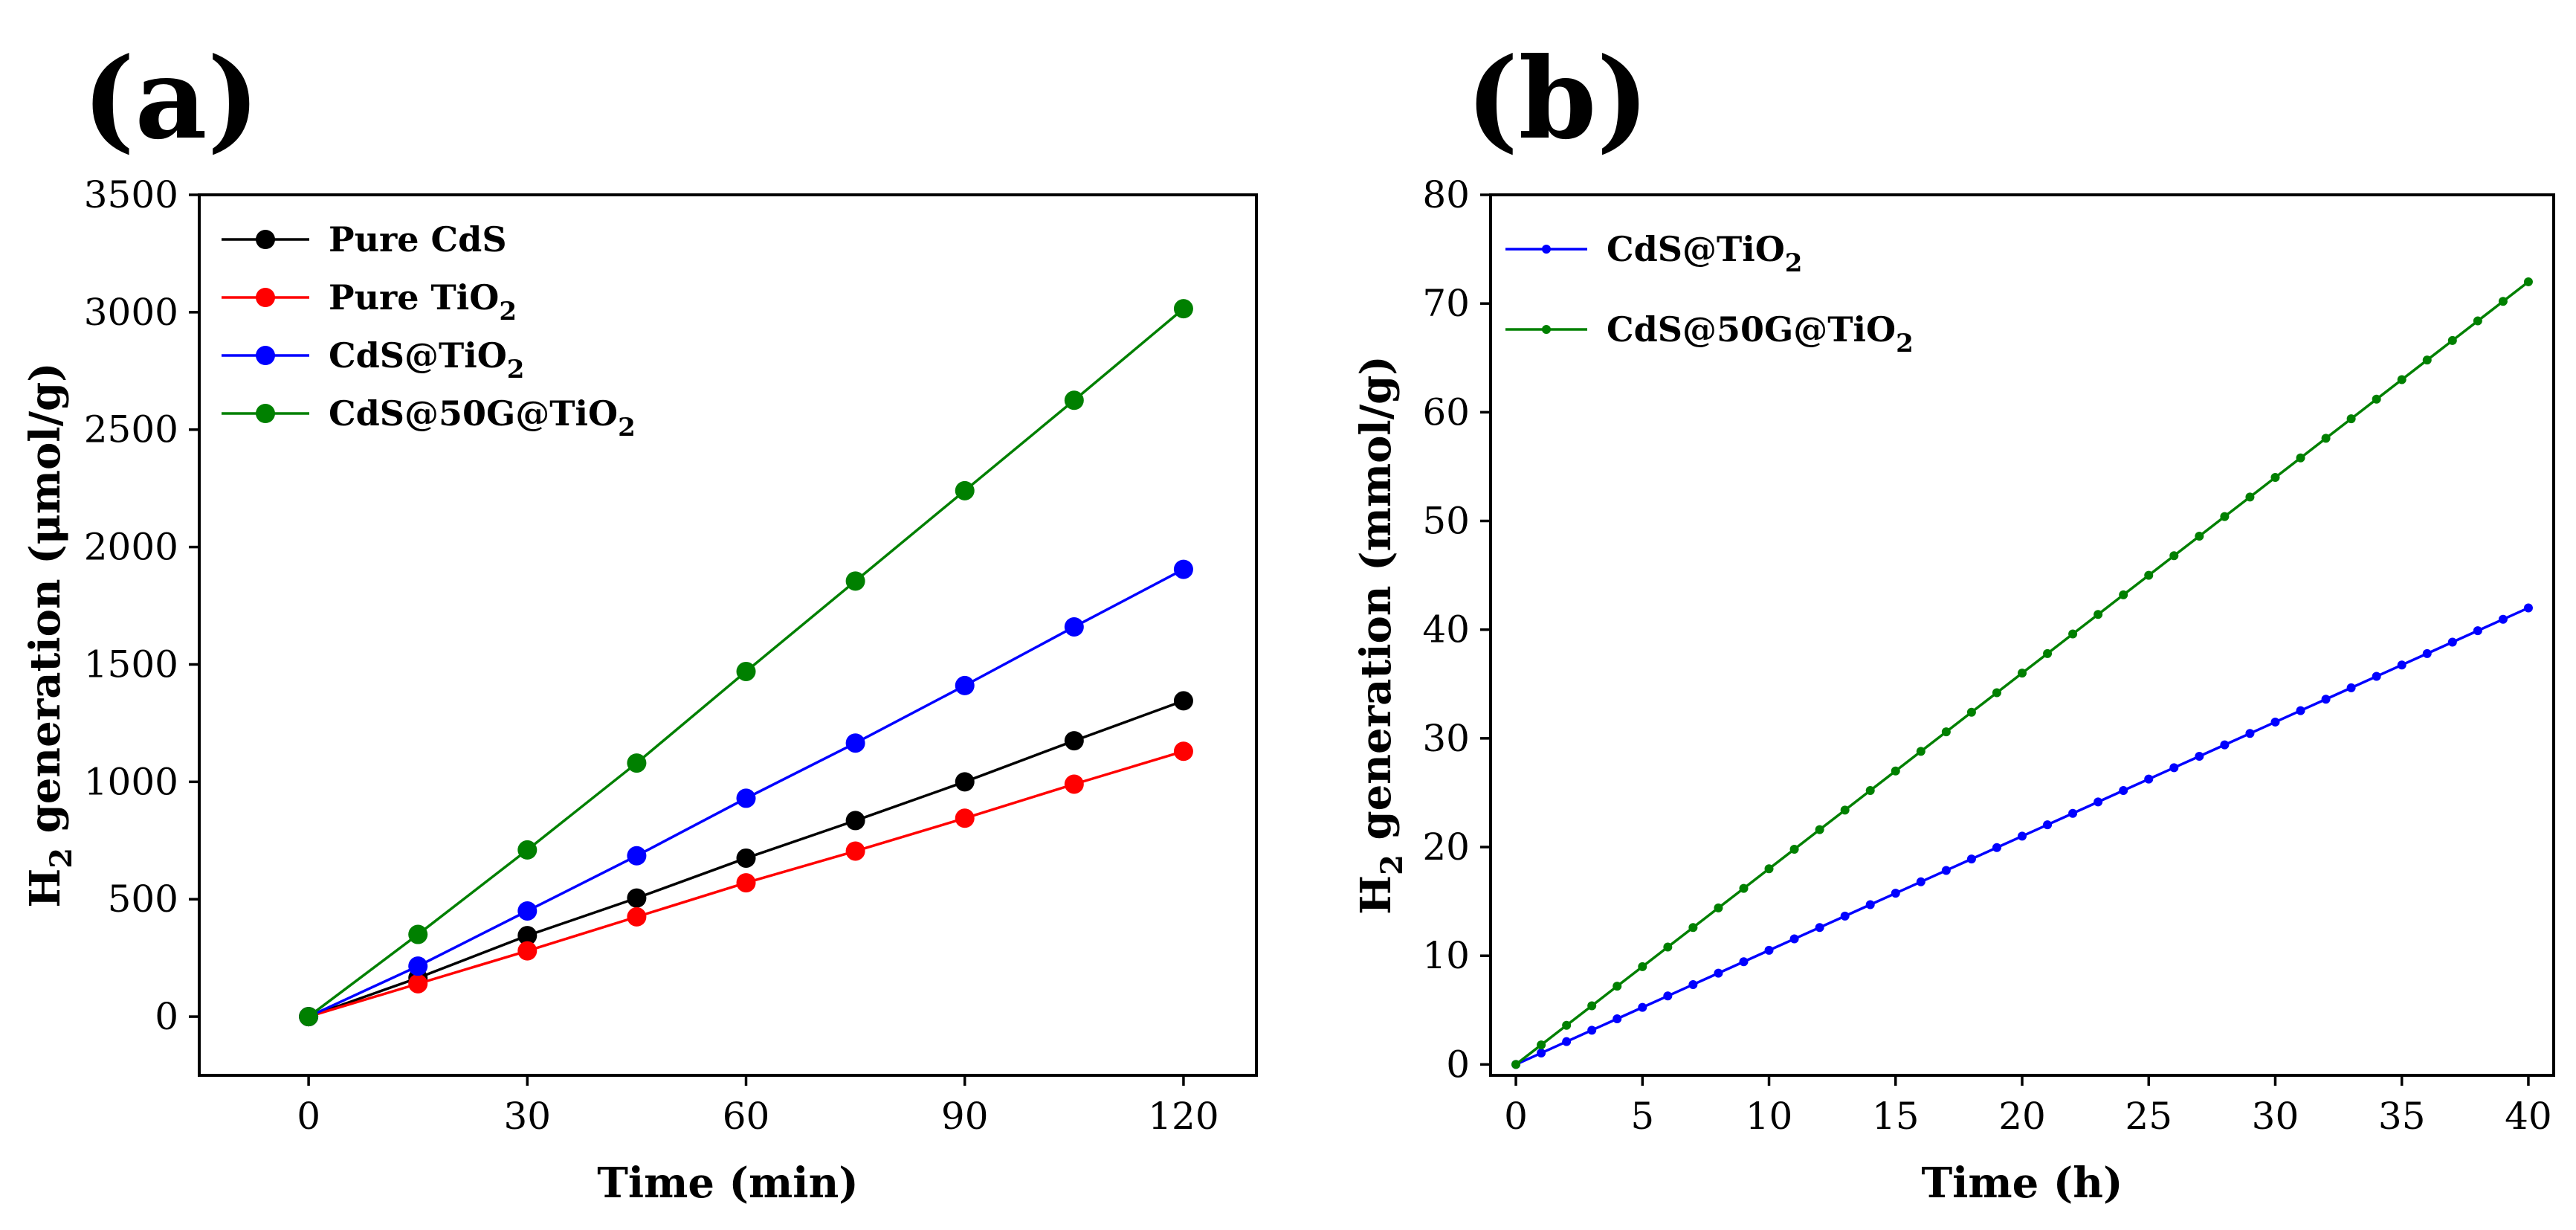 This screenshot has height=1230, width=2576. Describe the element at coordinates (131, 313) in the screenshot. I see `y-tick-label: 3000` at that location.